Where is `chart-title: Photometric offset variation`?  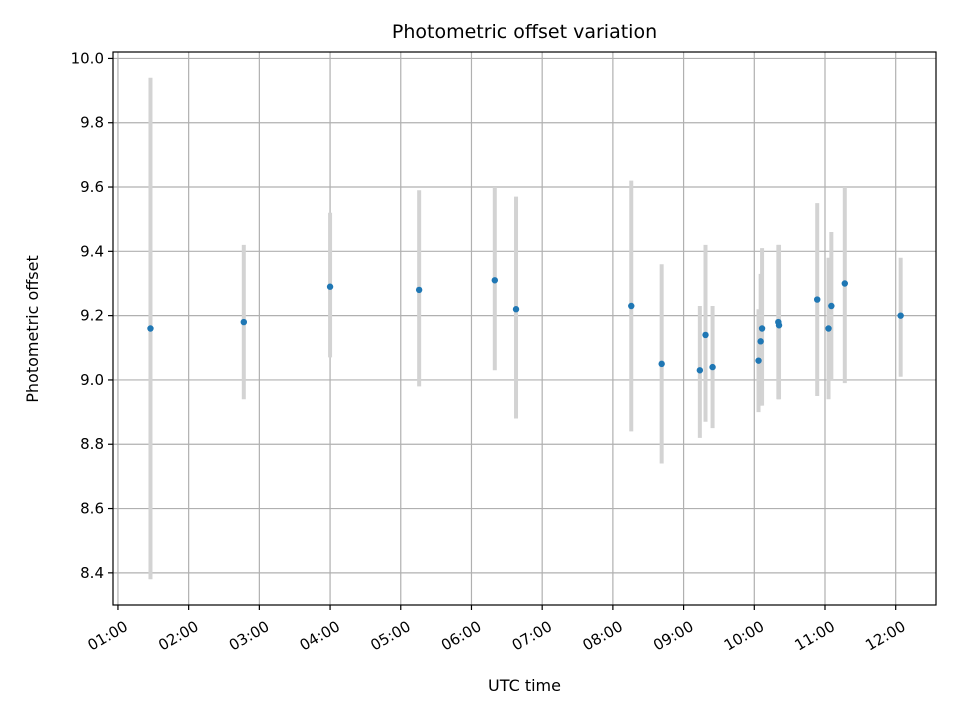
chart-title: Photometric offset variation is located at coordinates (524, 32).